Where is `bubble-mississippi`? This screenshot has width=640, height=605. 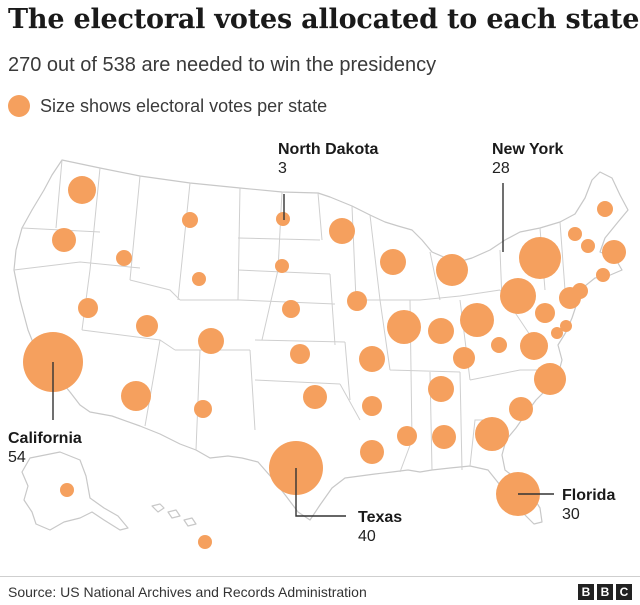
bubble-mississippi is located at coordinates (407, 436).